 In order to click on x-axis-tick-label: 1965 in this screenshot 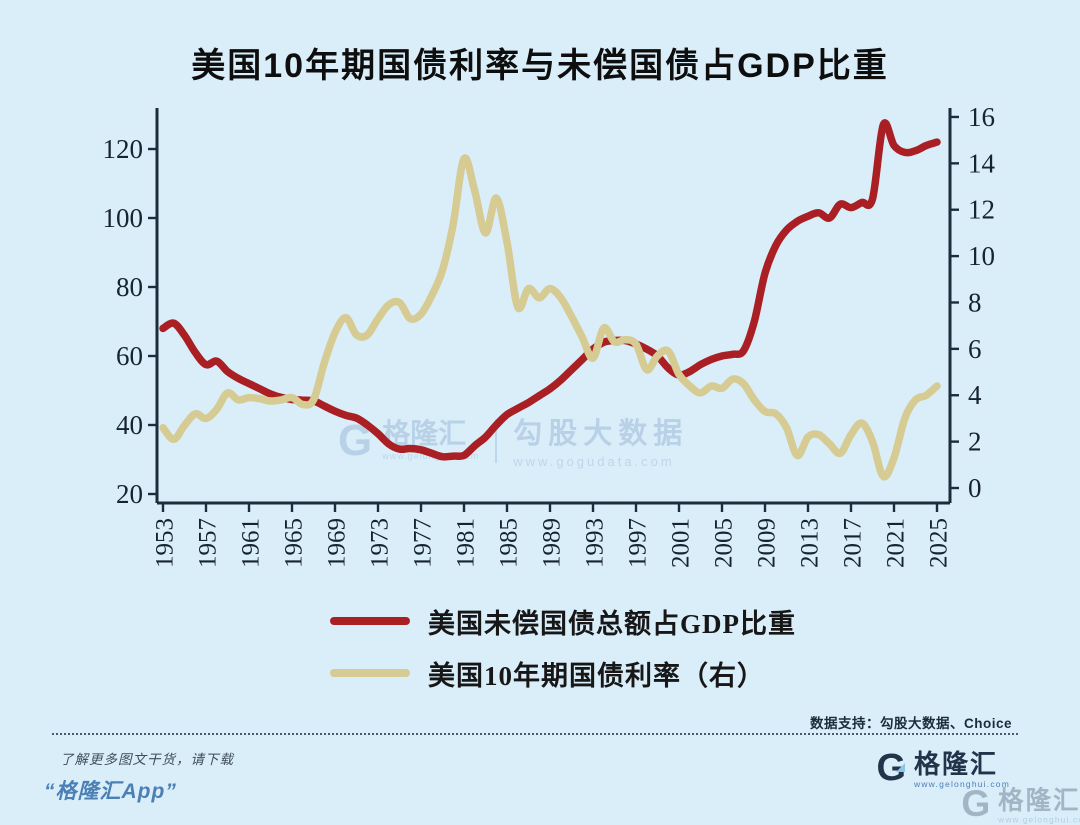, I will do `click(294, 543)`.